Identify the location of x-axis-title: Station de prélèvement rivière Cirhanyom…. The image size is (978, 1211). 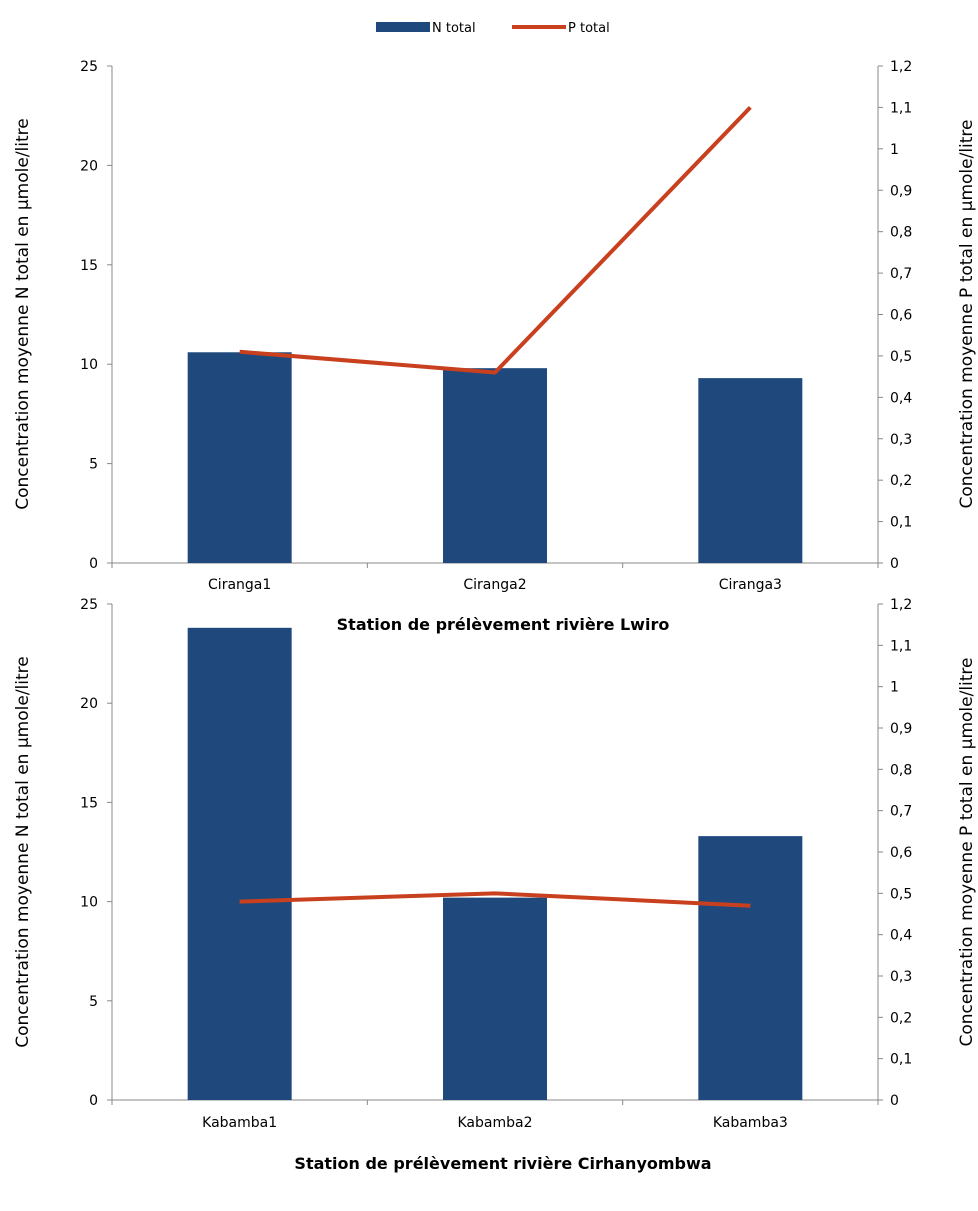
(502, 1163).